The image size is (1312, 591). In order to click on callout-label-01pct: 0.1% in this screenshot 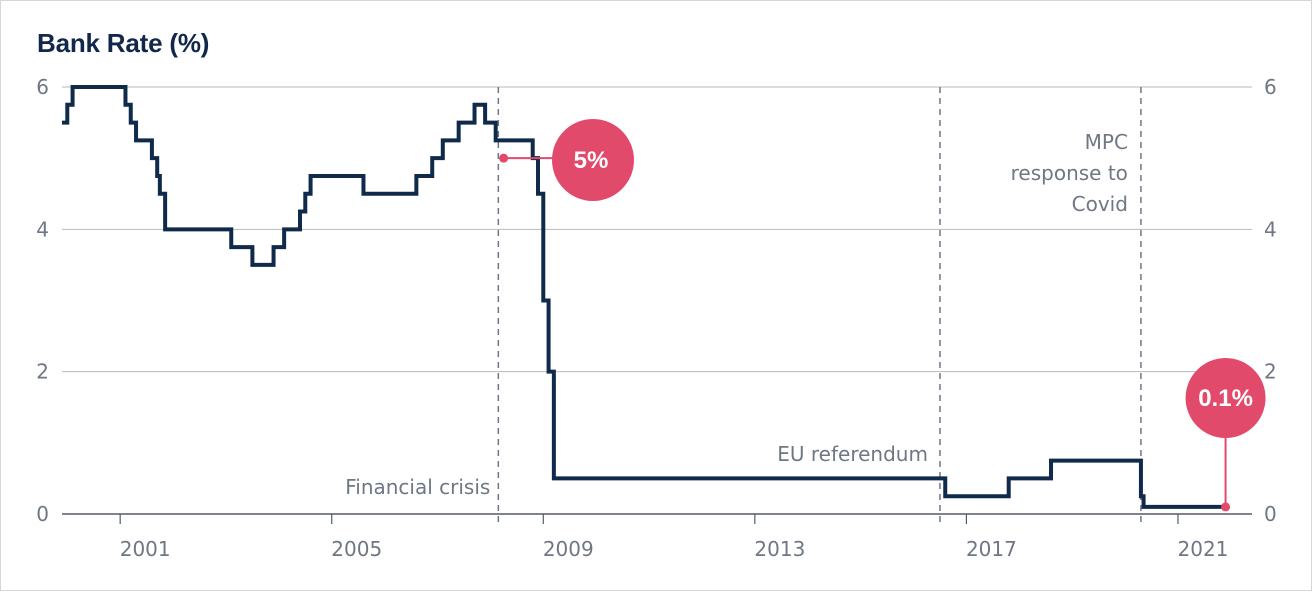, I will do `click(1225, 398)`.